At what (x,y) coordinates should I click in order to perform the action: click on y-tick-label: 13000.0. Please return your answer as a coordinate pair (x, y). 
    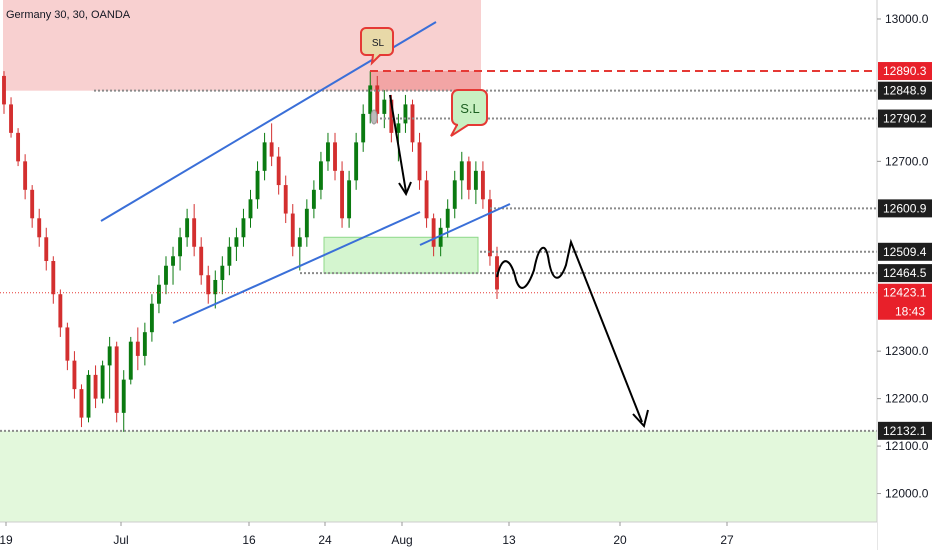
    Looking at the image, I should click on (907, 19).